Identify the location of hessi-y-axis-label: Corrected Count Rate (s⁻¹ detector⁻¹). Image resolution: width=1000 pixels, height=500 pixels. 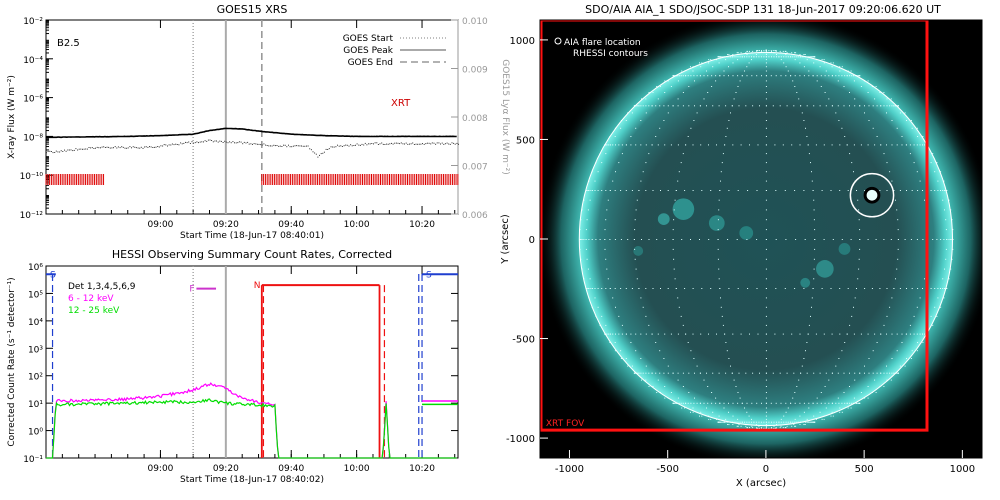
(12, 361).